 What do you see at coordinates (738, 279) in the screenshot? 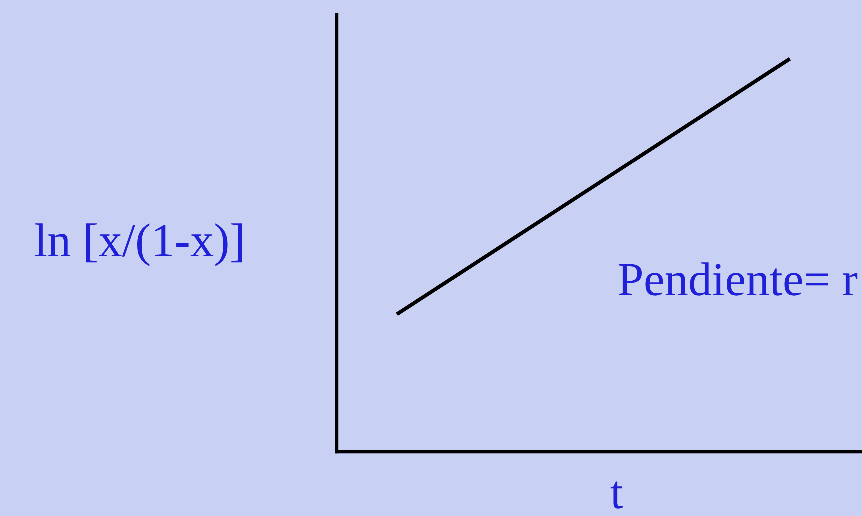
I see `annotation: Pendiente= r` at bounding box center [738, 279].